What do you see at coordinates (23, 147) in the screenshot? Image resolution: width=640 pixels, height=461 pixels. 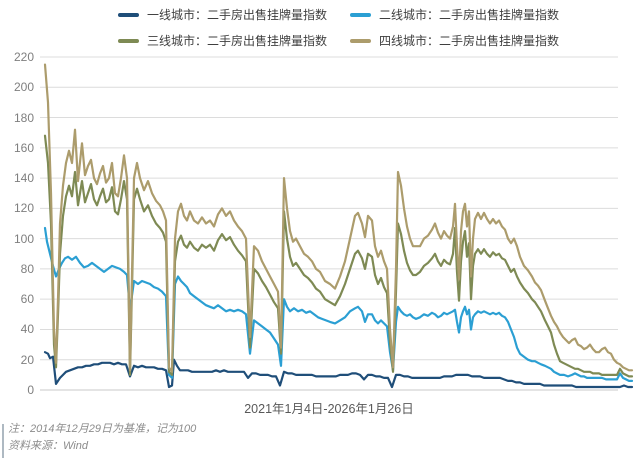 I see `y-tick-label-160: 160` at bounding box center [23, 147].